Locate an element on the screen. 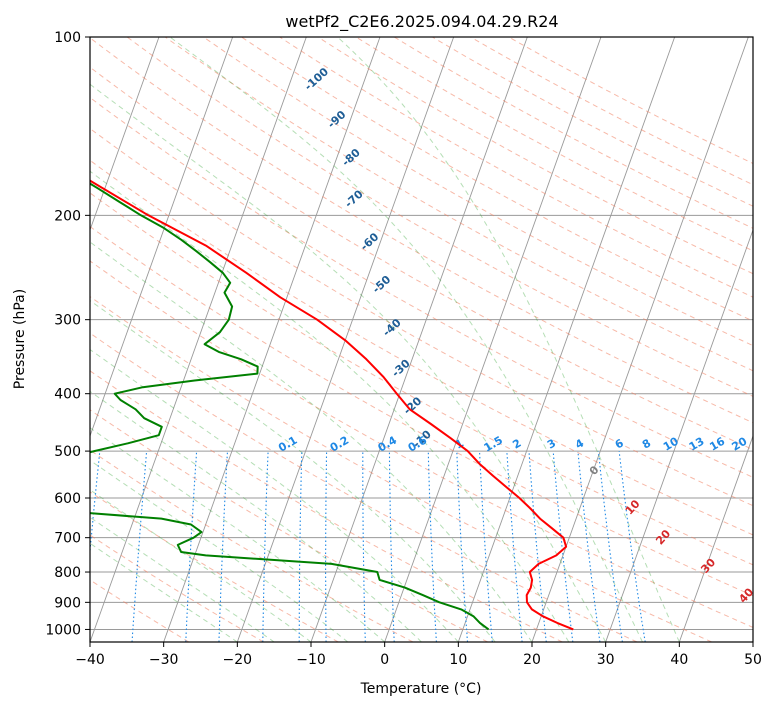  x-tick-label: 10 is located at coordinates (458, 660).